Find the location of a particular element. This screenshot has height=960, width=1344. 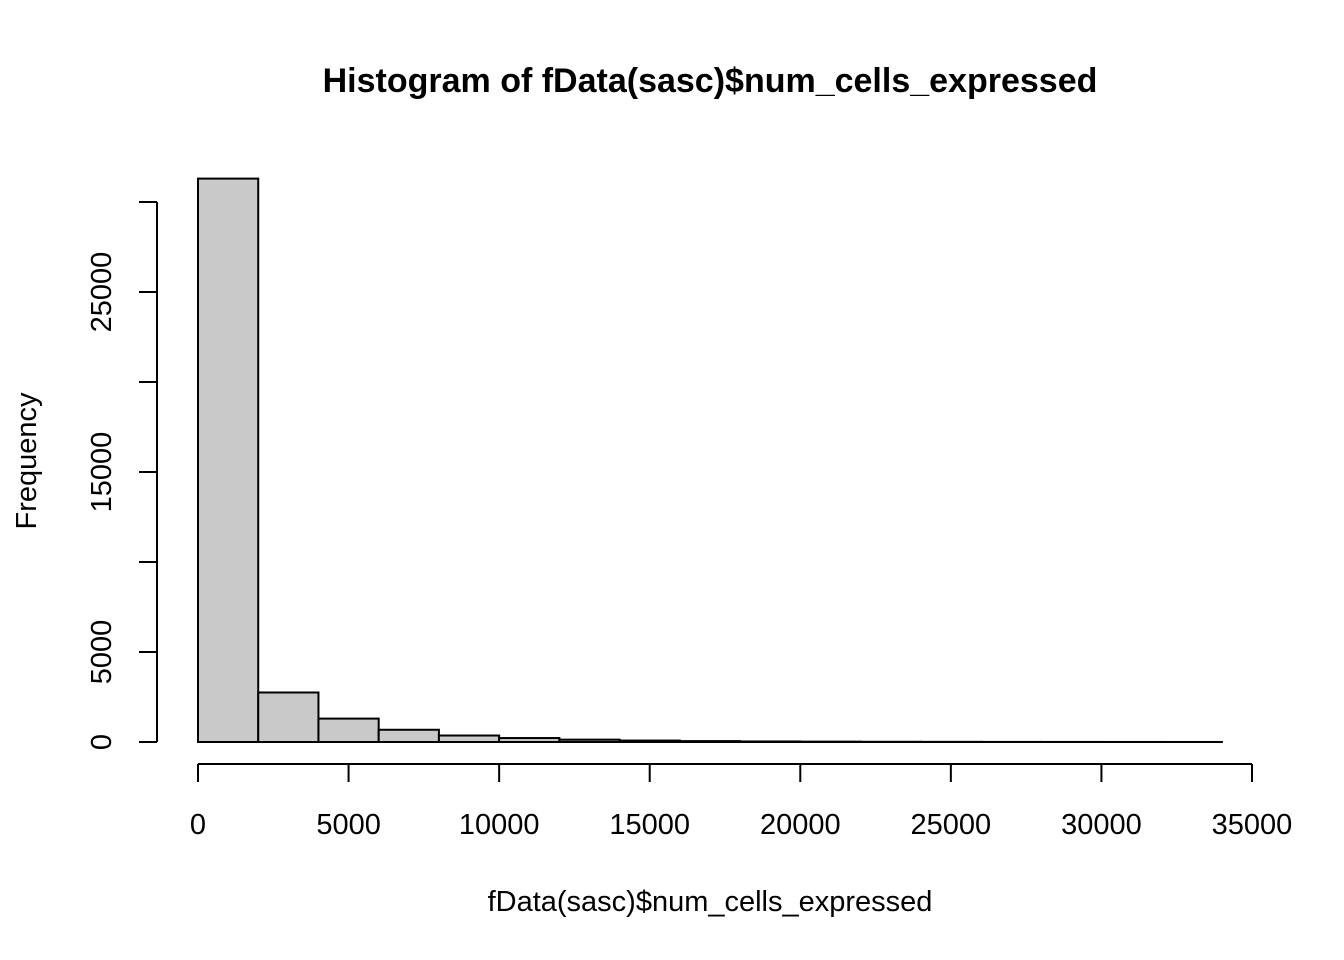

x-tick-label: 0 is located at coordinates (198, 825).